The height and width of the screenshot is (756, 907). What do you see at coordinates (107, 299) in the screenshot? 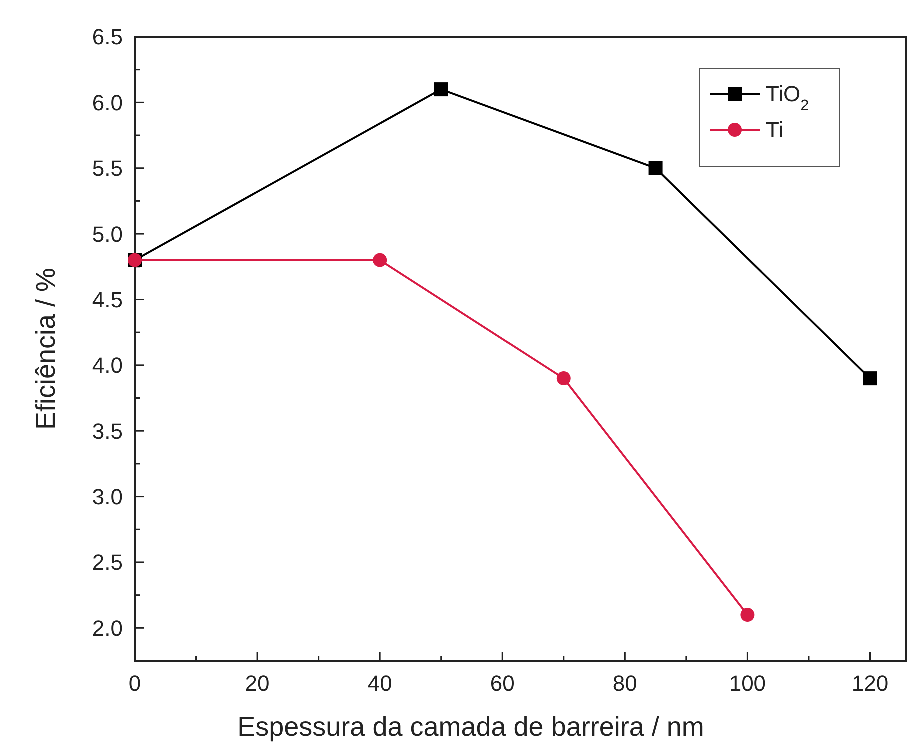
I see `y-tick-label: 4.5` at bounding box center [107, 299].